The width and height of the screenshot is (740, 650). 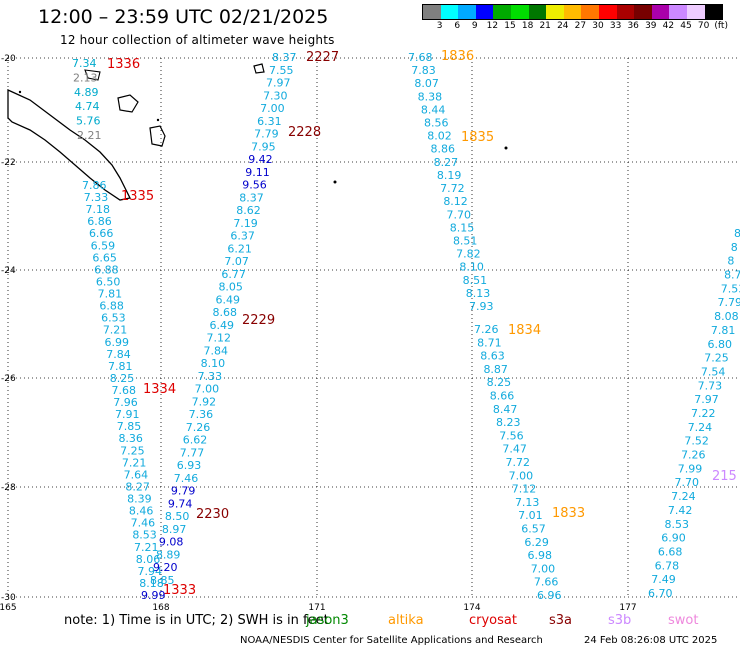 What do you see at coordinates (87, 106) in the screenshot?
I see `track-a-value: 4.74` at bounding box center [87, 106].